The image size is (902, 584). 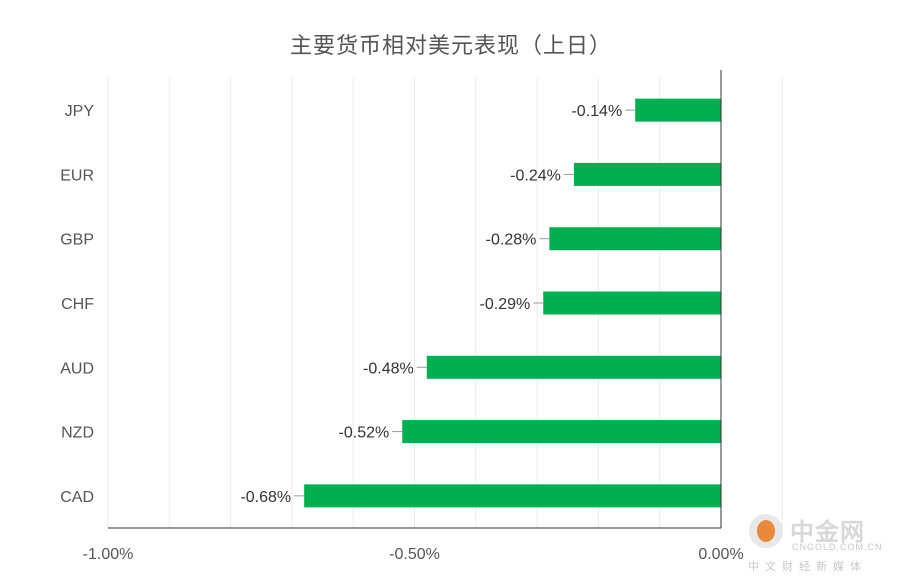 I want to click on category-label-cad: CAD, so click(x=77, y=497).